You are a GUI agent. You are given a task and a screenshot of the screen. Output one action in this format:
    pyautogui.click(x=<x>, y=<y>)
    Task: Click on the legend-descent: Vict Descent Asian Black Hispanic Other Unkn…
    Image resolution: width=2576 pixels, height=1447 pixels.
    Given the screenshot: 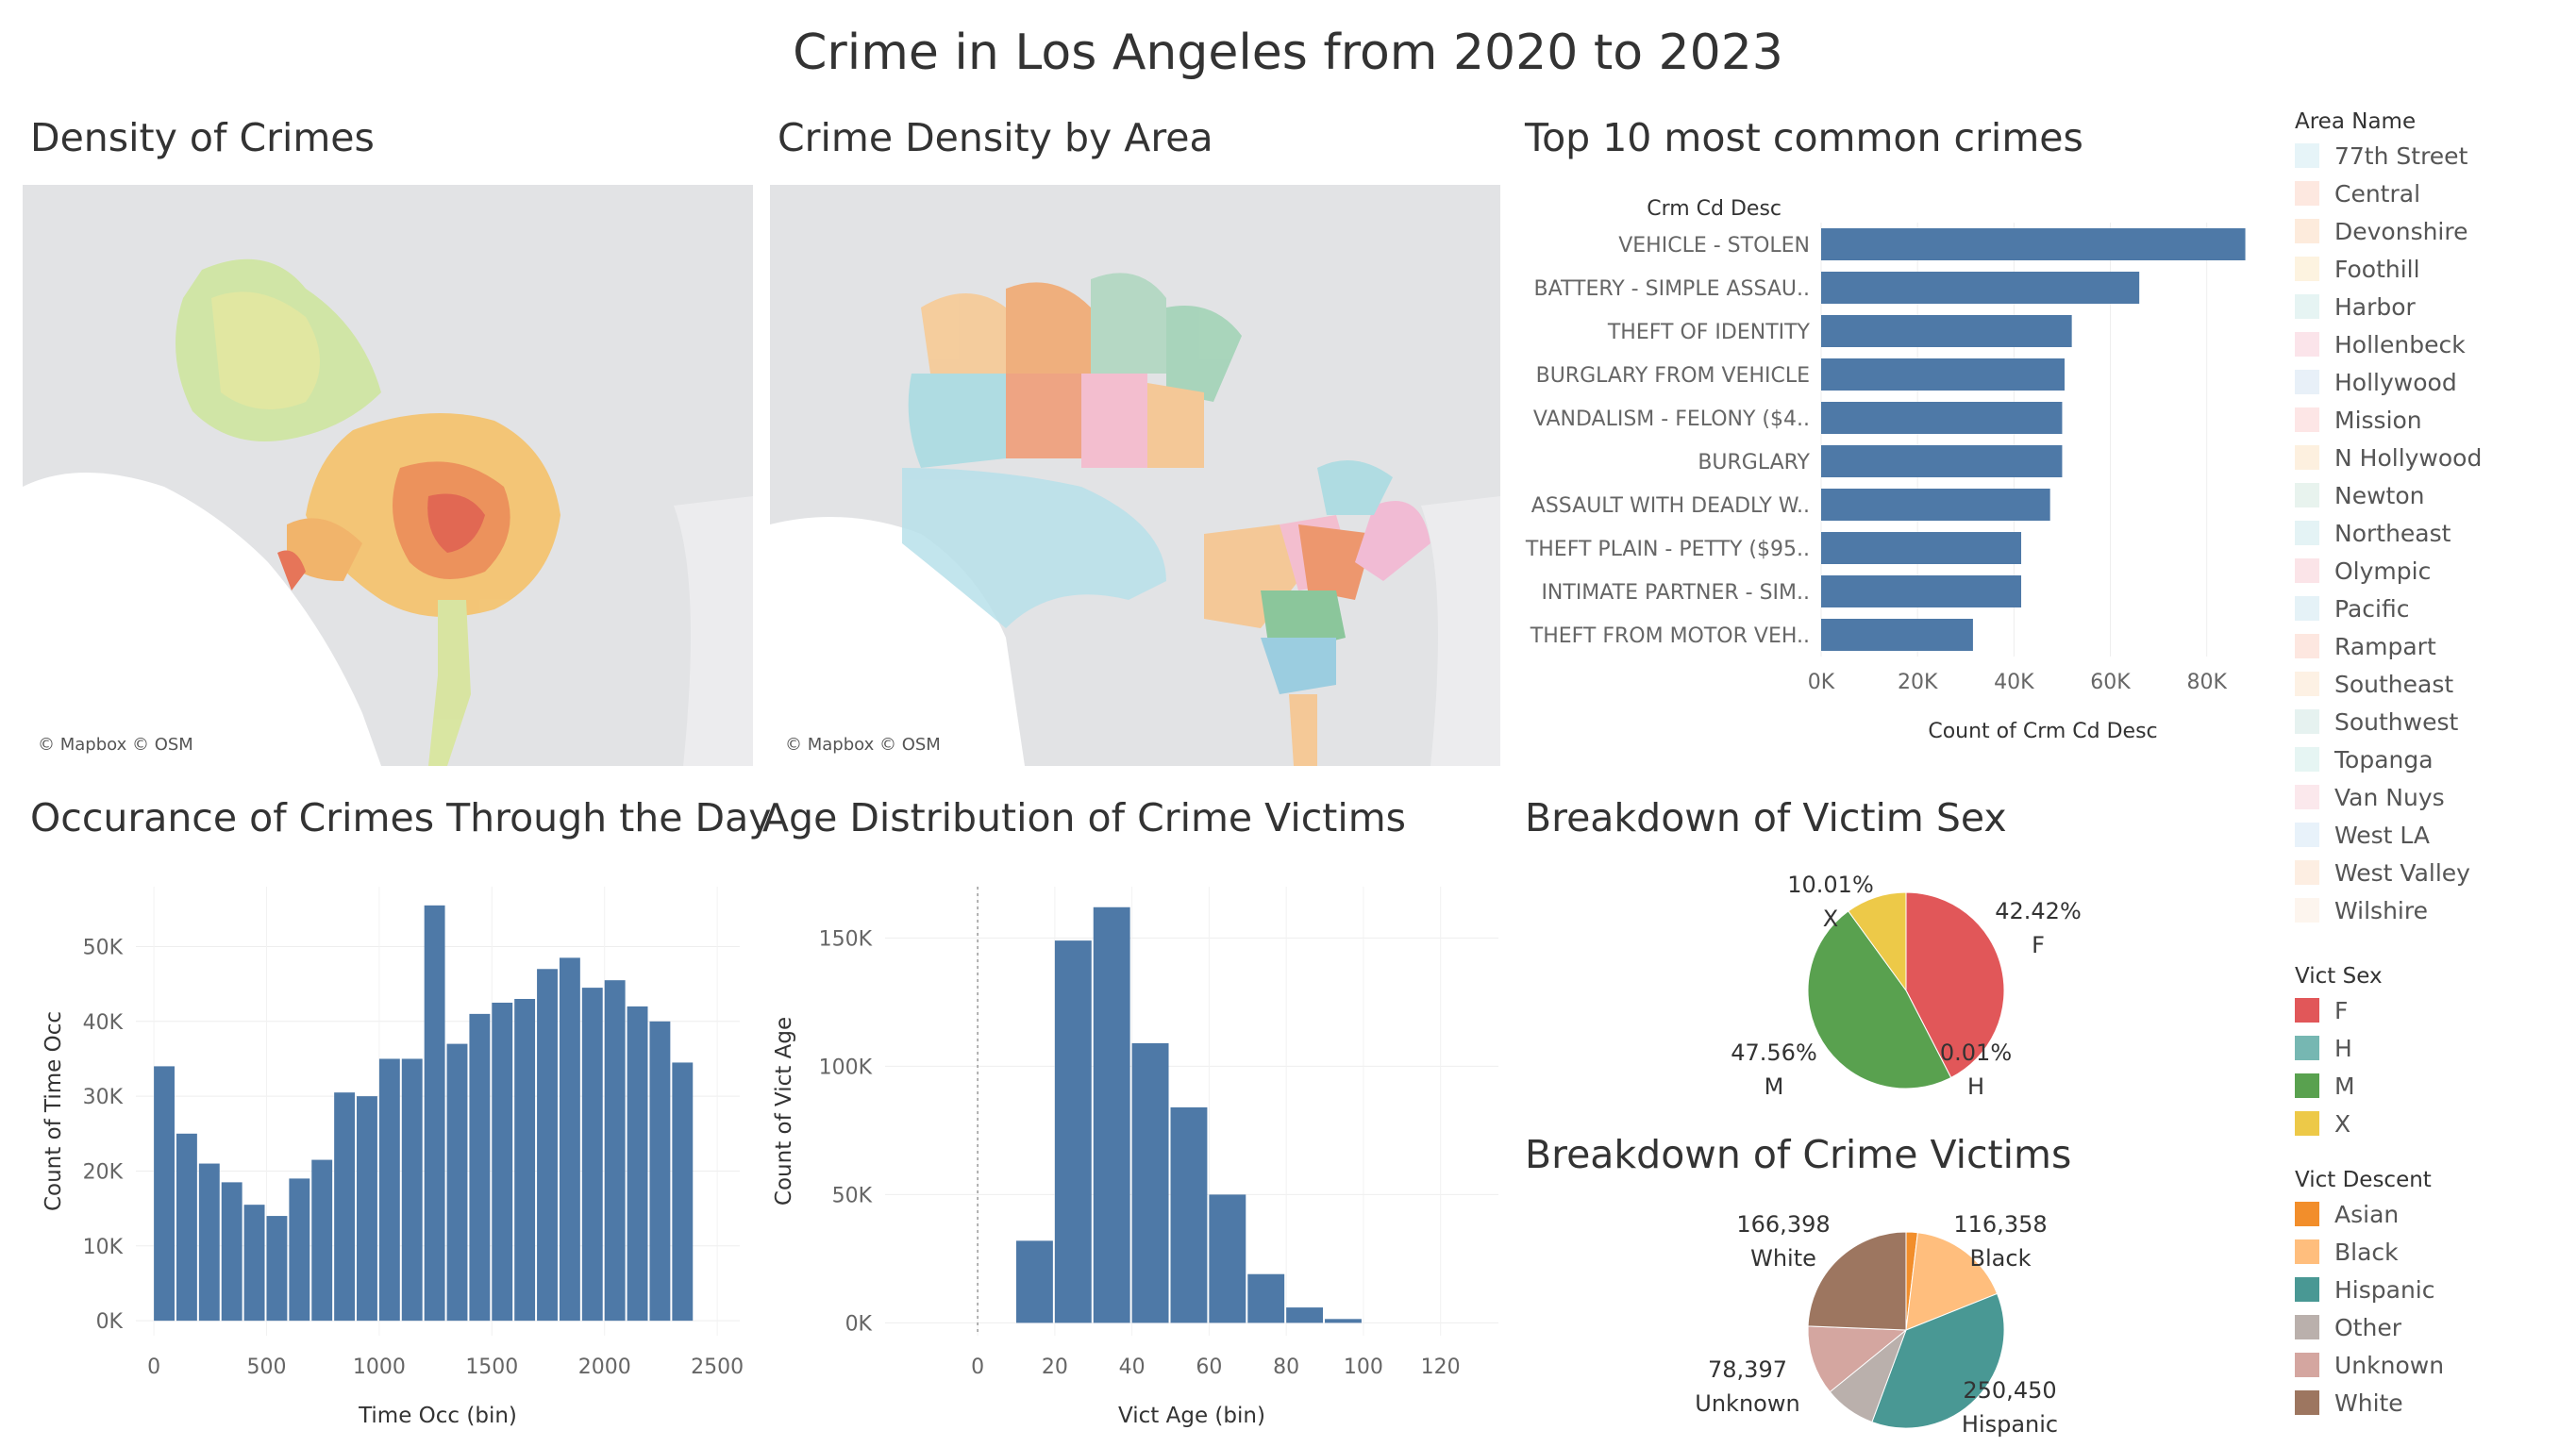 What is the action you would take?
    pyautogui.click(x=2431, y=1295)
    